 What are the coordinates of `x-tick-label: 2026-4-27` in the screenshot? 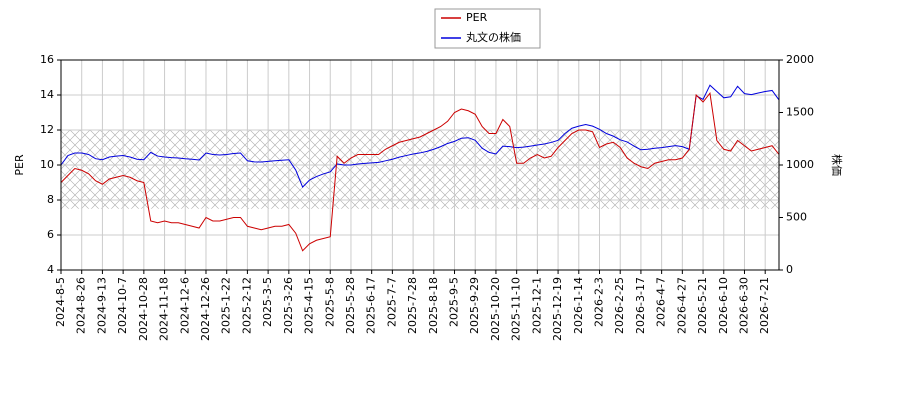 It's located at (681, 305).